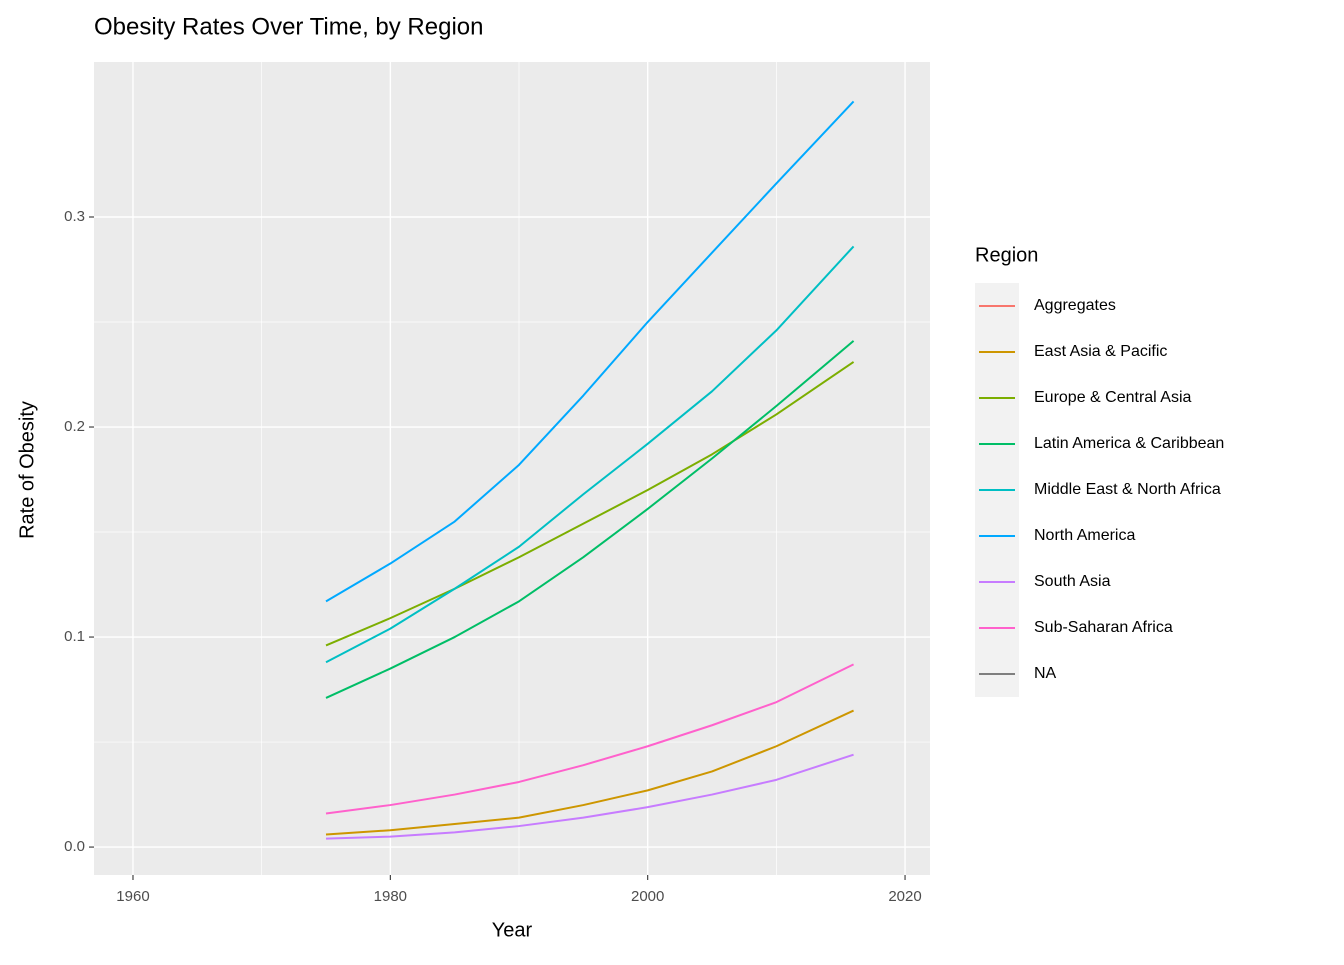  Describe the element at coordinates (1129, 443) in the screenshot. I see `legend-label: Latin America & Caribbean` at that location.